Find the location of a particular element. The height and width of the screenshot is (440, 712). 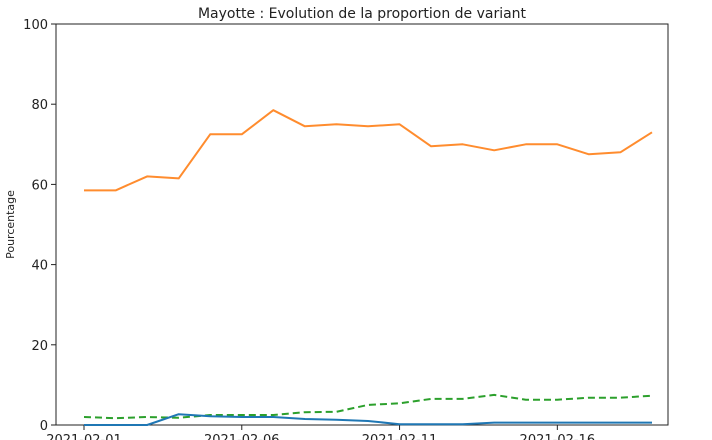

x-tick-label: 2021-02-16 is located at coordinates (558, 436).